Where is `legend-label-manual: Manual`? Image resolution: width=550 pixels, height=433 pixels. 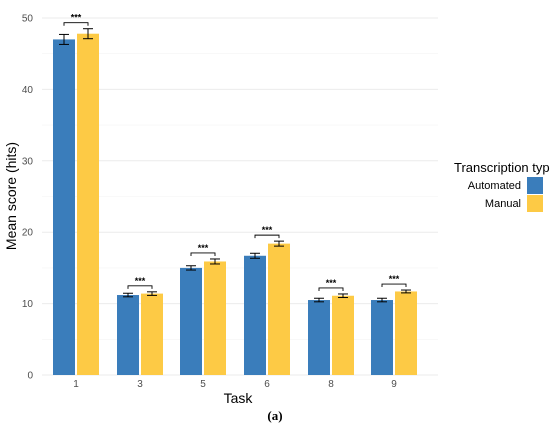 legend-label-manual: Manual is located at coordinates (503, 204).